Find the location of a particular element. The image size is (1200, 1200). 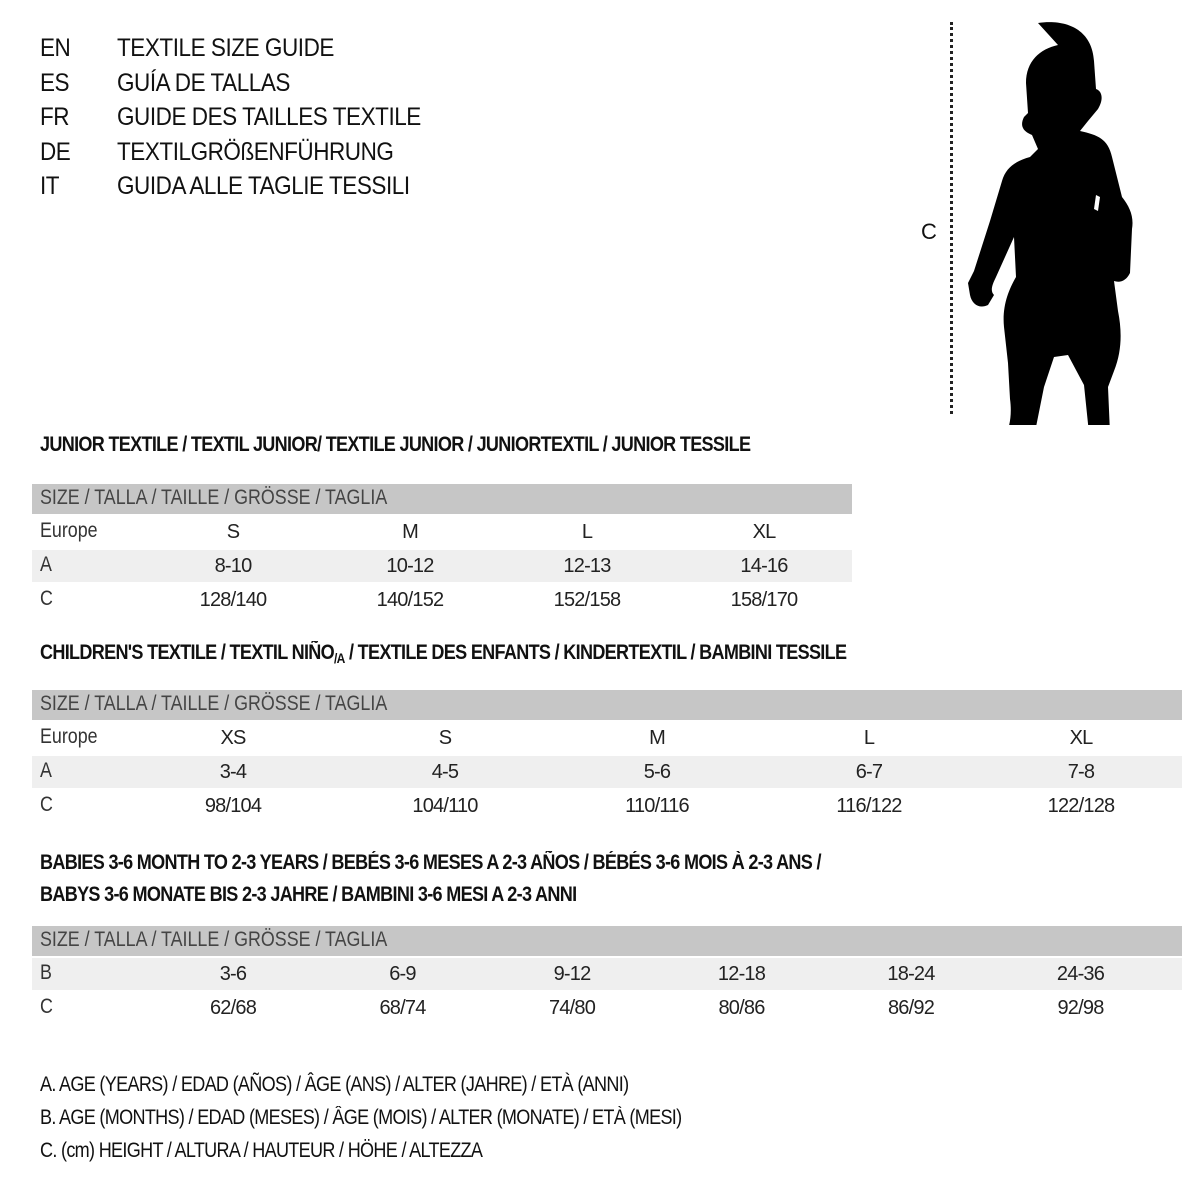

lang-code: DE is located at coordinates (55, 151).